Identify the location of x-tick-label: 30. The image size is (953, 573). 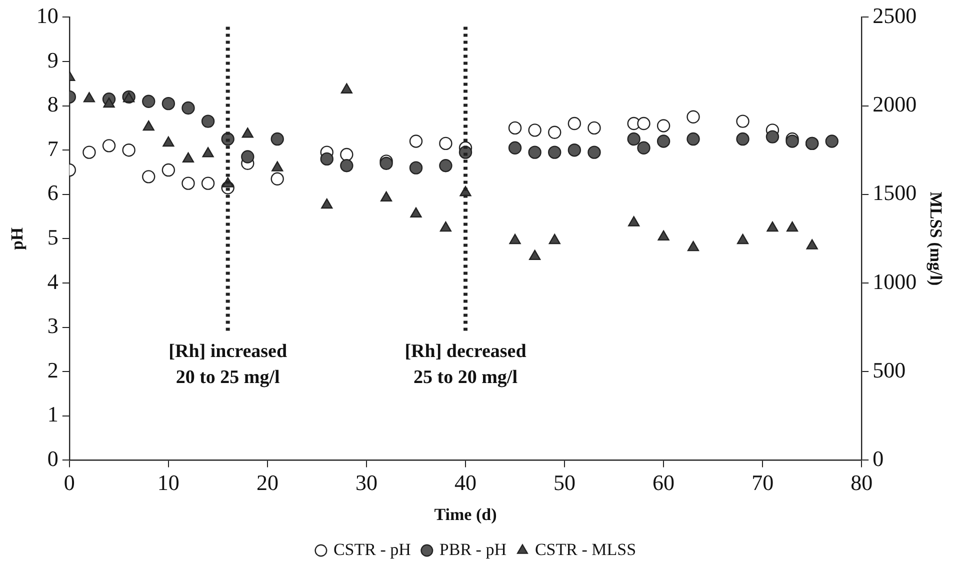
(366, 483).